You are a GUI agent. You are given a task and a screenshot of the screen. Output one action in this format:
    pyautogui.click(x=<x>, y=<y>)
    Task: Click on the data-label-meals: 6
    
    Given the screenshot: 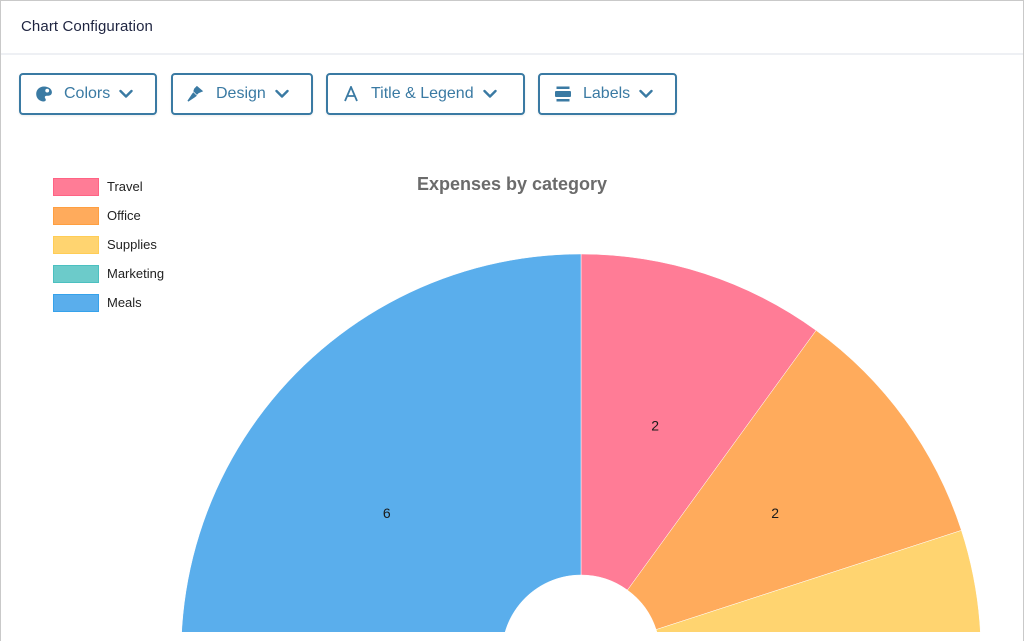 What is the action you would take?
    pyautogui.click(x=387, y=513)
    